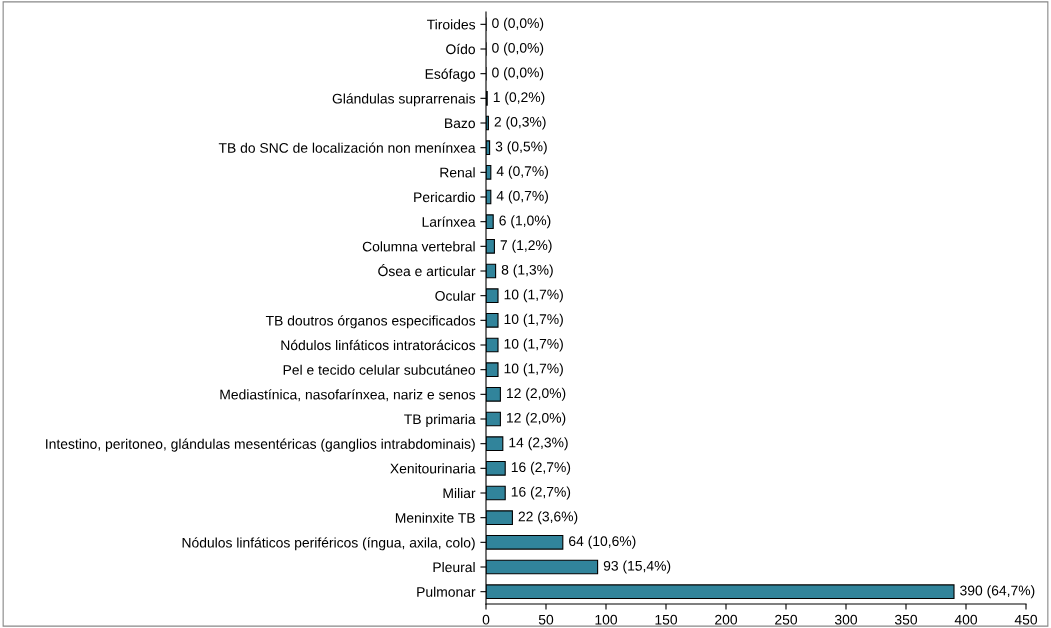 The height and width of the screenshot is (628, 1051). Describe the element at coordinates (538, 444) in the screenshot. I see `data-label: 14 (2,3%)` at that location.